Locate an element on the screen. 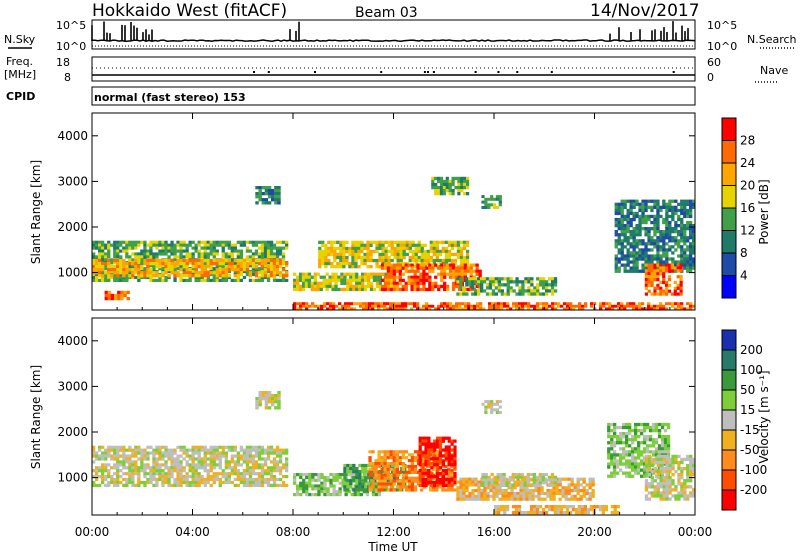 The width and height of the screenshot is (800, 554). nsky-label: N.Sky is located at coordinates (20, 39).